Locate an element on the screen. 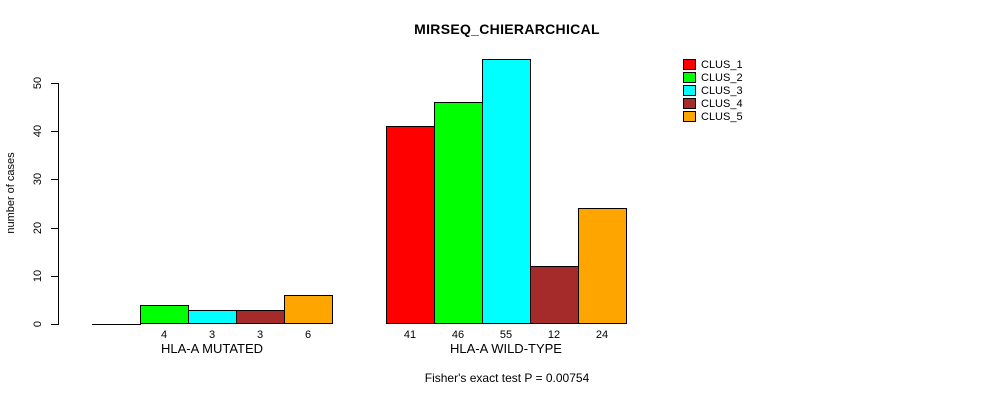 The image size is (990, 400). legend: CLUS_1 CLUS_2 CLUS_3 CLUS_4 CLUS_5 is located at coordinates (713, 90).